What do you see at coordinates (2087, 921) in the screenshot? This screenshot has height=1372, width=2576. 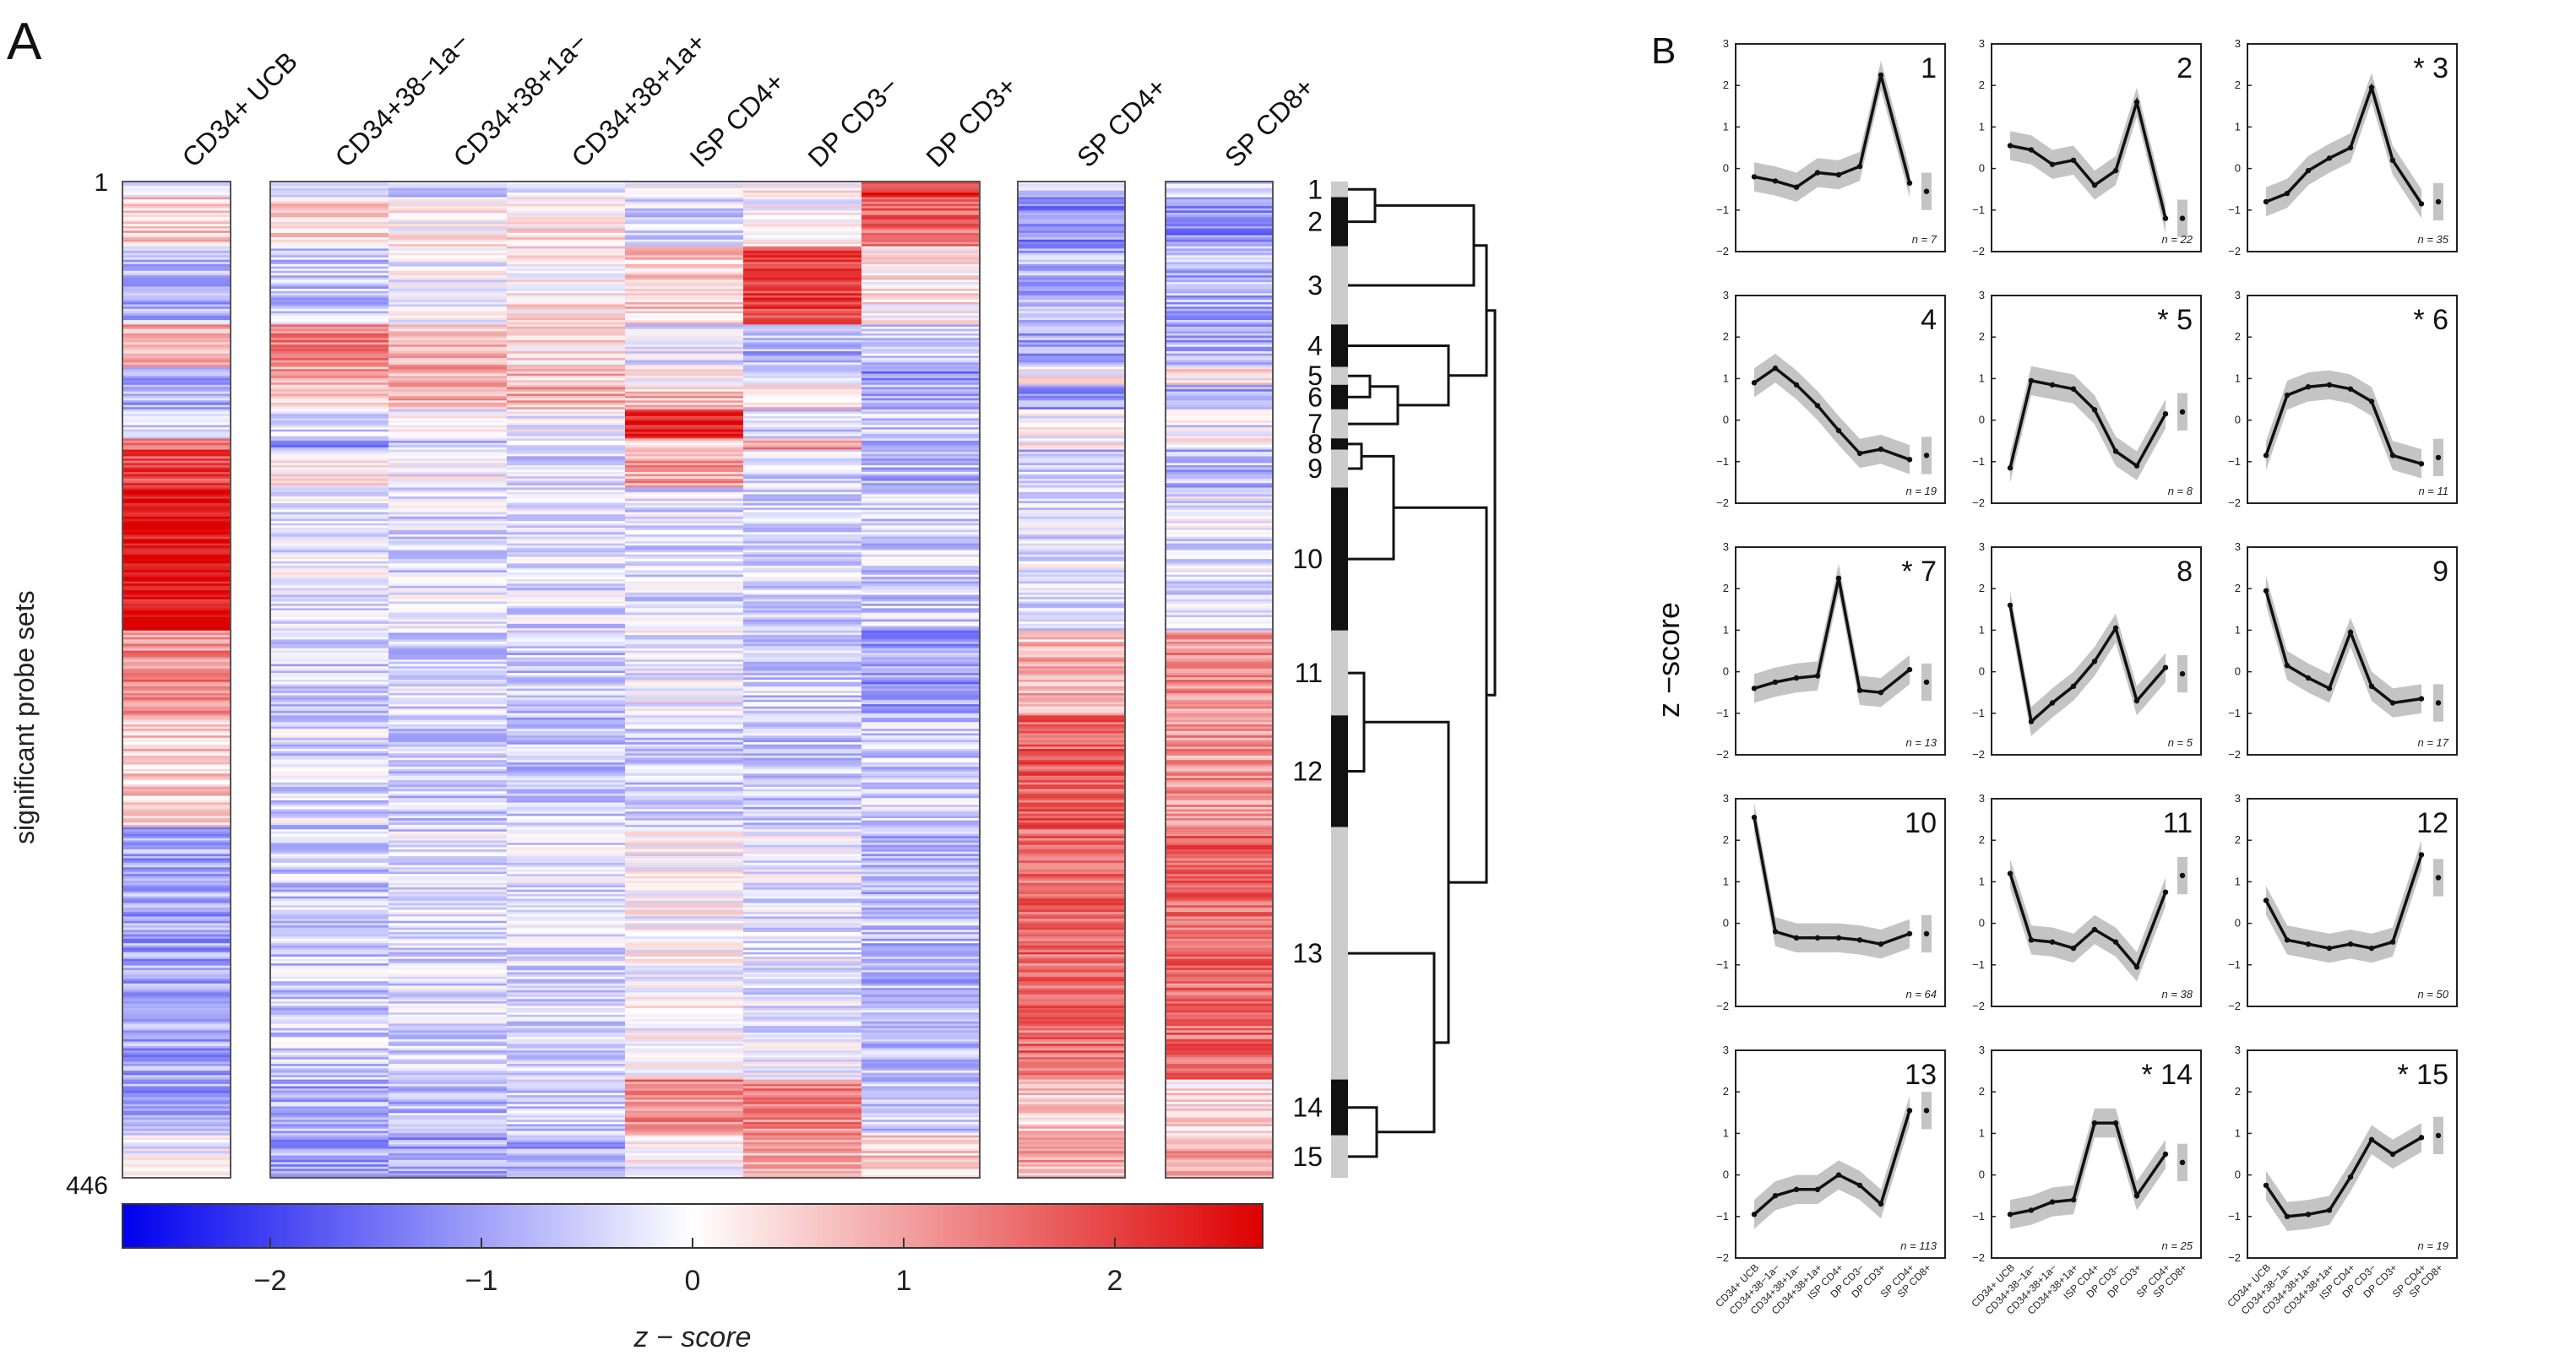 I see `profile-line` at bounding box center [2087, 921].